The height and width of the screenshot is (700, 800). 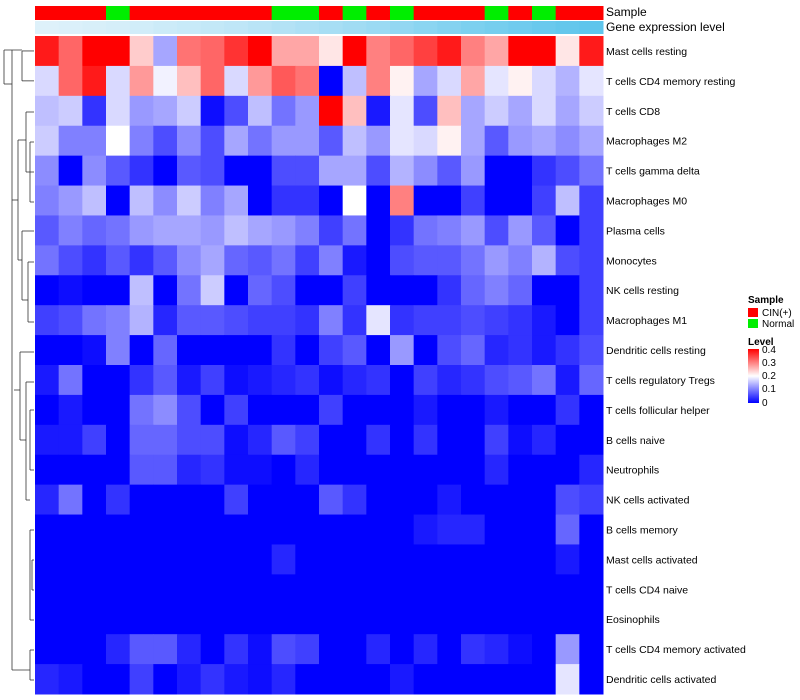 What do you see at coordinates (212, 260) in the screenshot?
I see `heatmap-cell-r8-c8` at bounding box center [212, 260].